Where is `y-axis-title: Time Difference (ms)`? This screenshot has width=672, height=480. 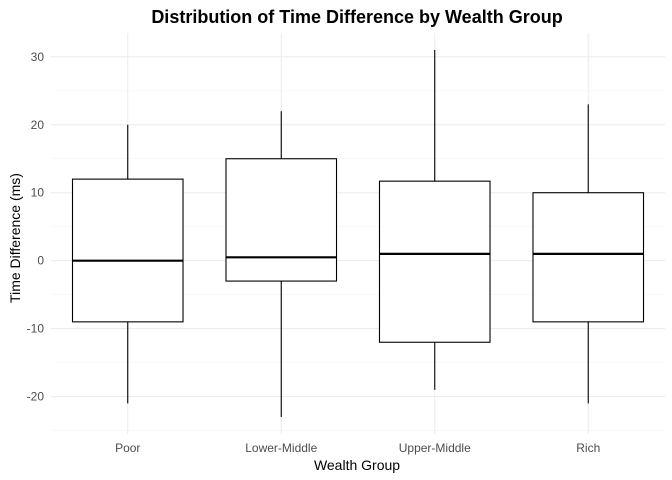 y-axis-title: Time Difference (ms) is located at coordinates (15, 238).